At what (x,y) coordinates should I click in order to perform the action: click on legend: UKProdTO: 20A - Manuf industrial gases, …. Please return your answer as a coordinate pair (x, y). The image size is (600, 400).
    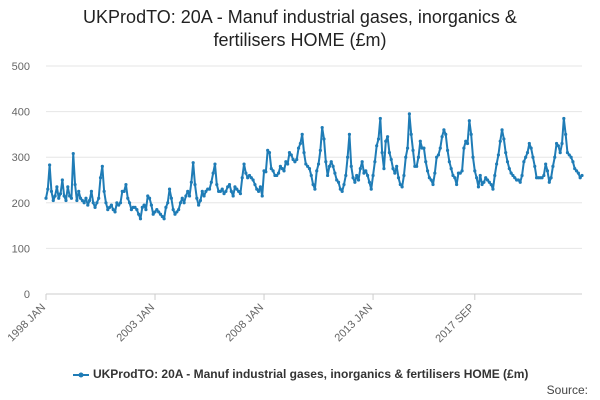
    Looking at the image, I should click on (300, 374).